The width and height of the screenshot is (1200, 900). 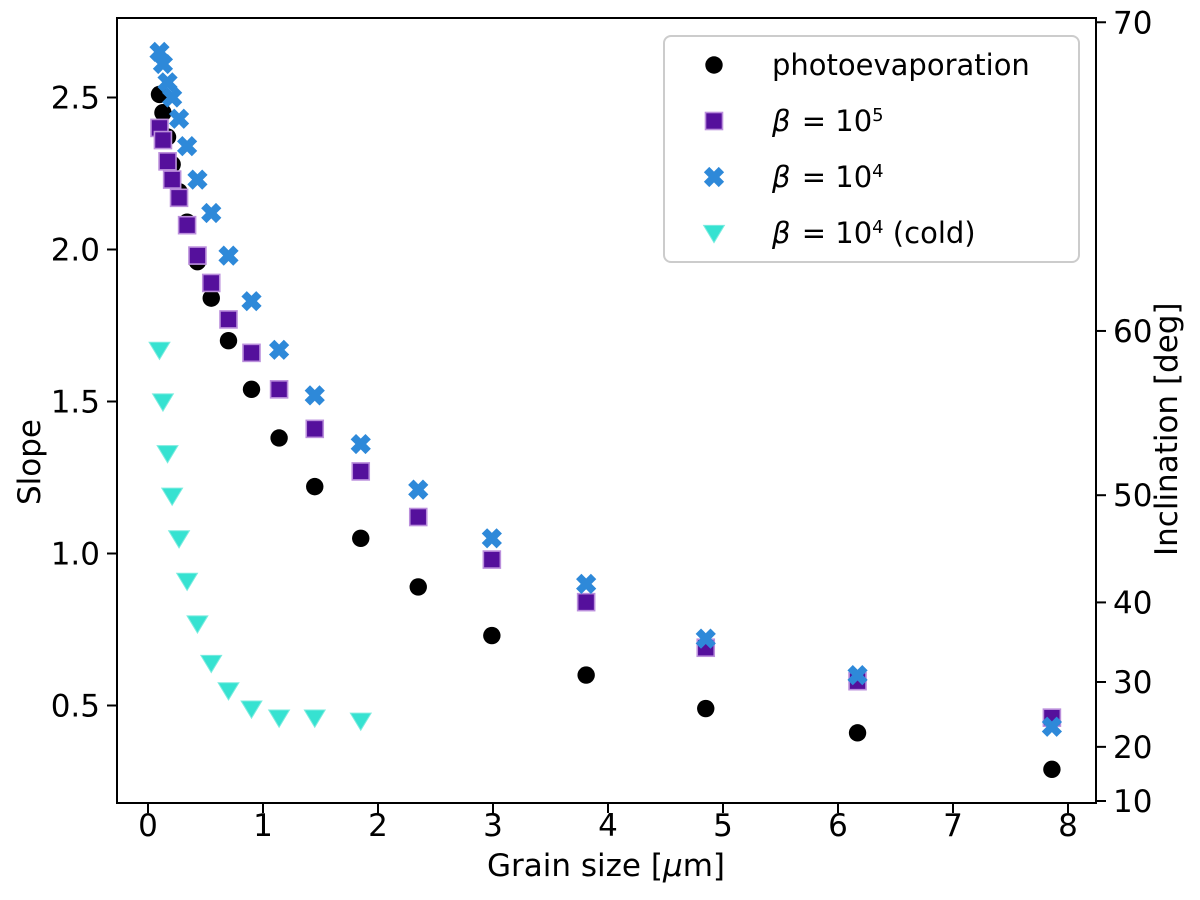 What do you see at coordinates (575, 866) in the screenshot?
I see `x-axis-label-pre: Grain size [` at bounding box center [575, 866].